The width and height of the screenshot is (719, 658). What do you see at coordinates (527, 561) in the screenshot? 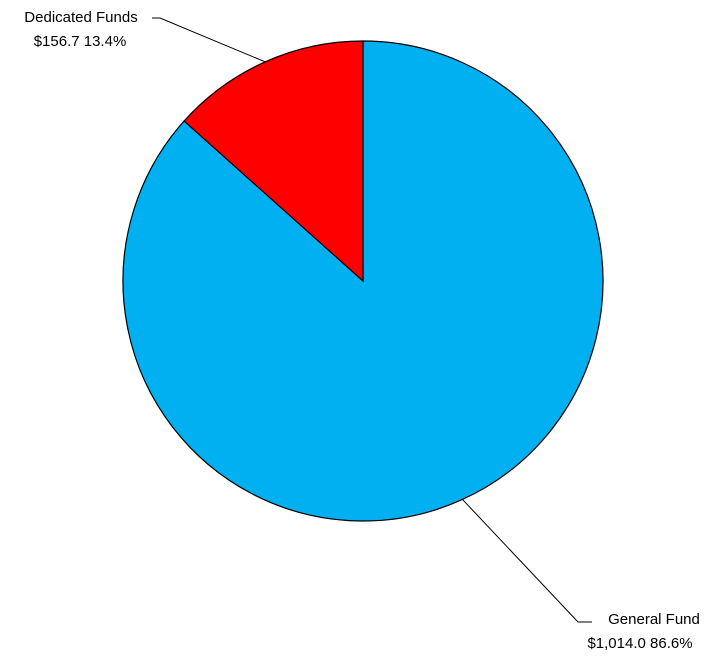
I see `leader-line-general-fund` at bounding box center [527, 561].